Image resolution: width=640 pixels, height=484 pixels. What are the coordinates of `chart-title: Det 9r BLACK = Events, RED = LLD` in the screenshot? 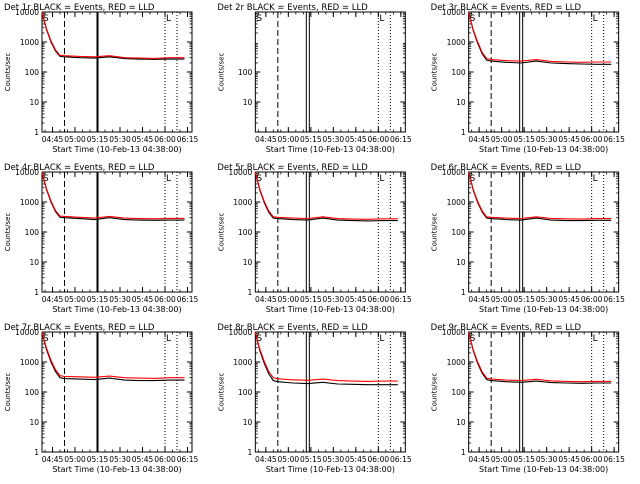 It's located at (506, 328).